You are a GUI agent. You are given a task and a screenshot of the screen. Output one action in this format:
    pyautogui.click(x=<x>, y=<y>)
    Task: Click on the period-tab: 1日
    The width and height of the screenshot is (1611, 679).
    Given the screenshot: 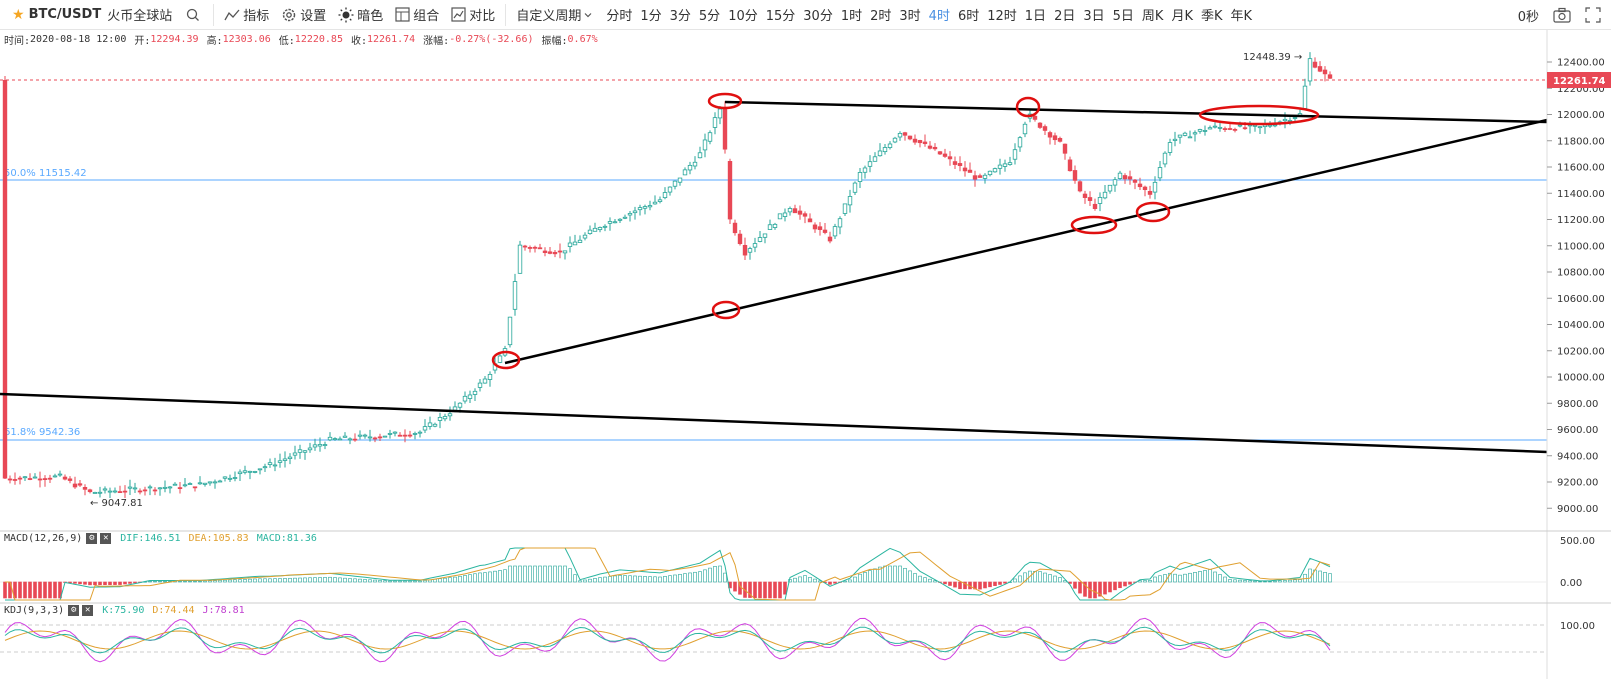 What is the action you would take?
    pyautogui.click(x=1035, y=16)
    